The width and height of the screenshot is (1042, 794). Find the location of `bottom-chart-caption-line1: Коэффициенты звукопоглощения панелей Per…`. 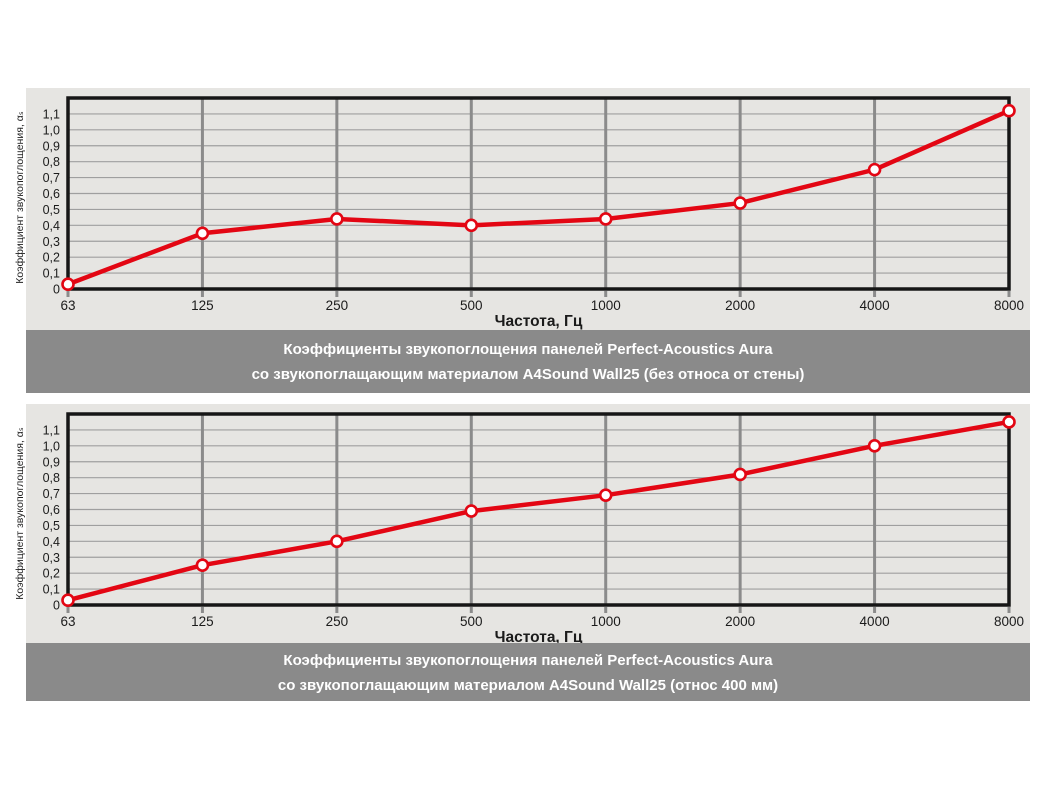

bottom-chart-caption-line1: Коэффициенты звукопоглощения панелей Per… is located at coordinates (528, 660).